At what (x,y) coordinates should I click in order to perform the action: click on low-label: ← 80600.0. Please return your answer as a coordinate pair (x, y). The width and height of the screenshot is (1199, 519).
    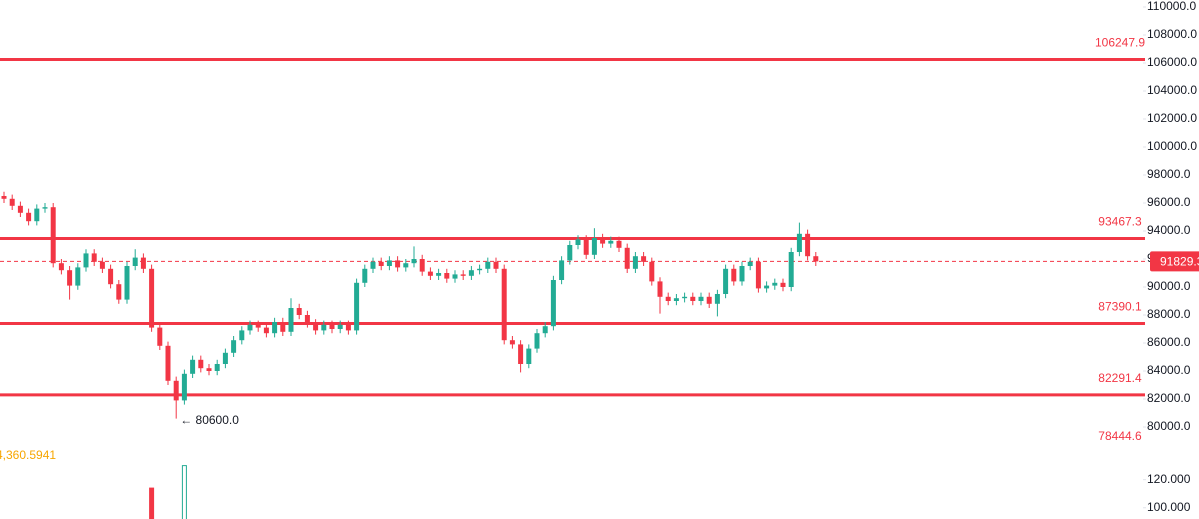
    Looking at the image, I should click on (209, 420).